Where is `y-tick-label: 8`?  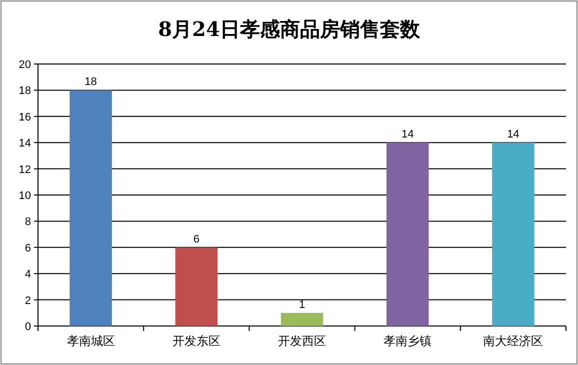
y-tick-label: 8 is located at coordinates (27, 222).